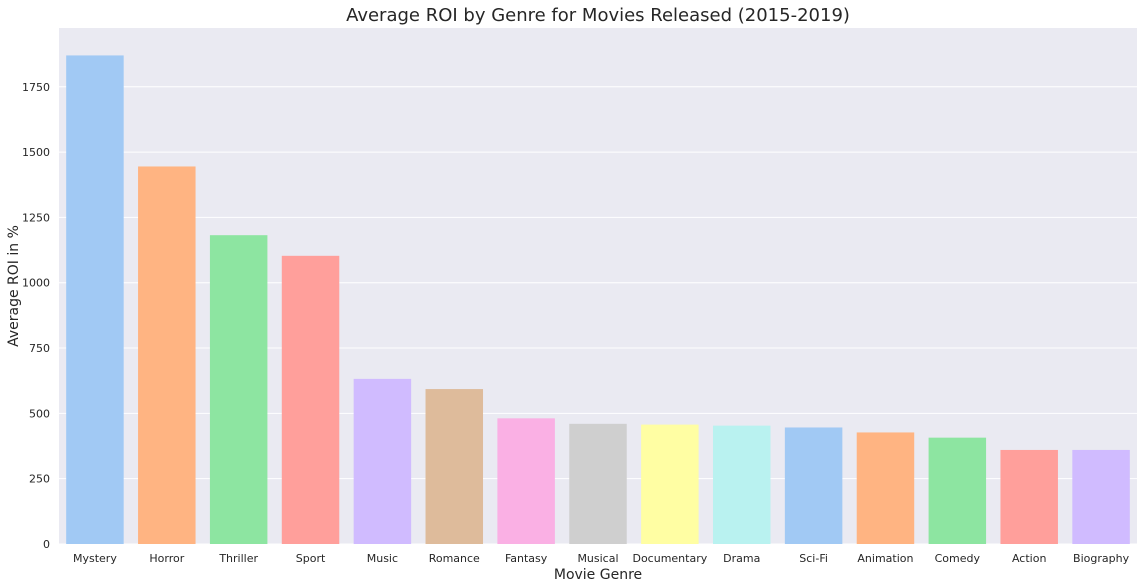 Image resolution: width=1144 pixels, height=588 pixels. I want to click on x-tick-label: Comedy, so click(958, 558).